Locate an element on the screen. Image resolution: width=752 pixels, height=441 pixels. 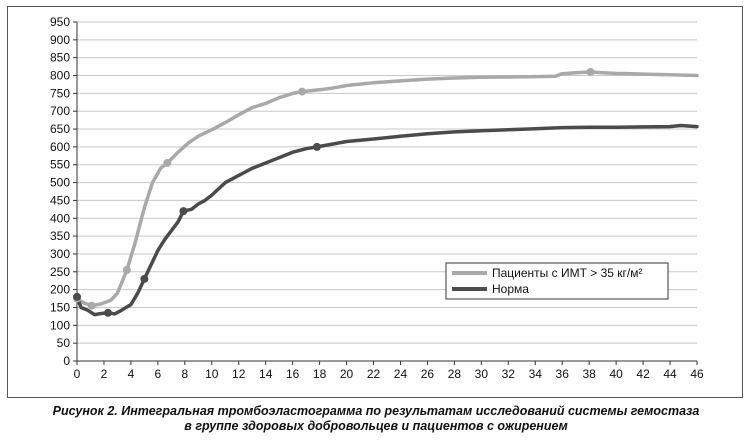
x-tick-label-42: 42 is located at coordinates (643, 374).